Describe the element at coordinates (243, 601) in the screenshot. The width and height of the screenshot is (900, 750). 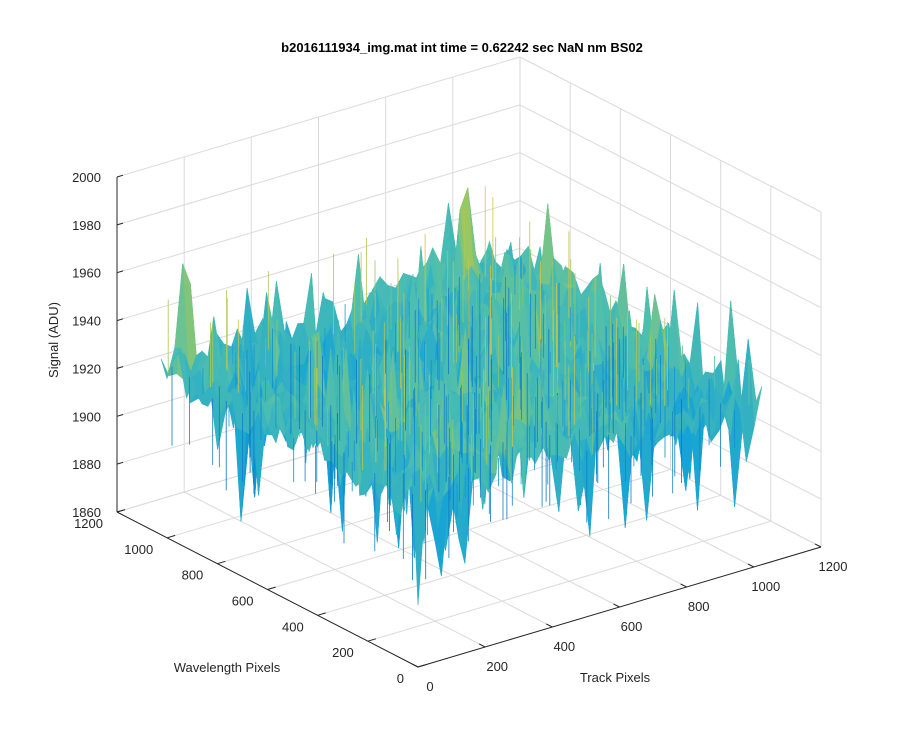
I see `y-tick-label: 600` at that location.